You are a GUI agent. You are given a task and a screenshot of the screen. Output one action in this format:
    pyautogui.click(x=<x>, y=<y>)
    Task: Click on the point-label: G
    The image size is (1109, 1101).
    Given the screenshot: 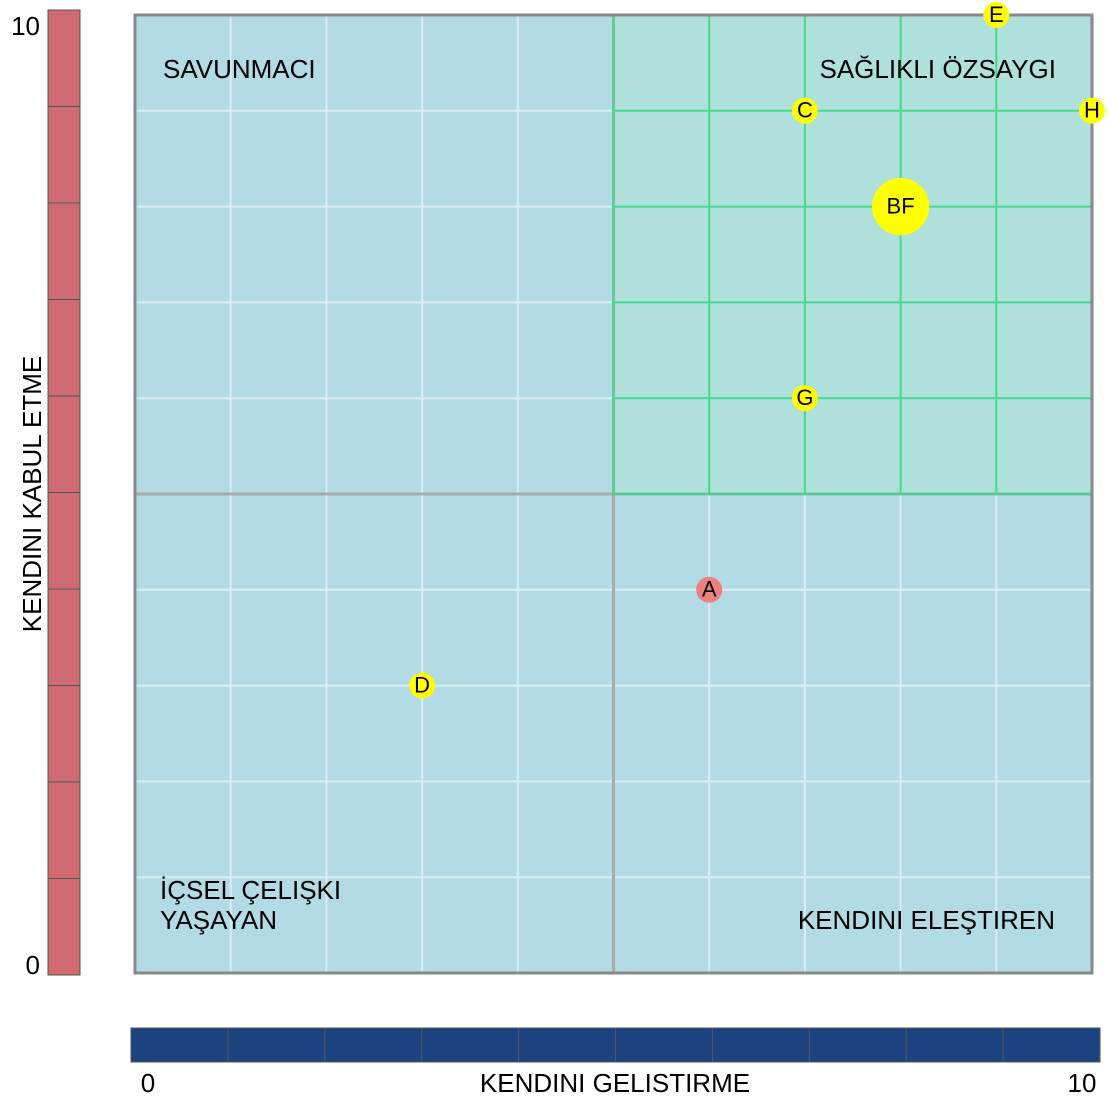 What is the action you would take?
    pyautogui.click(x=804, y=397)
    